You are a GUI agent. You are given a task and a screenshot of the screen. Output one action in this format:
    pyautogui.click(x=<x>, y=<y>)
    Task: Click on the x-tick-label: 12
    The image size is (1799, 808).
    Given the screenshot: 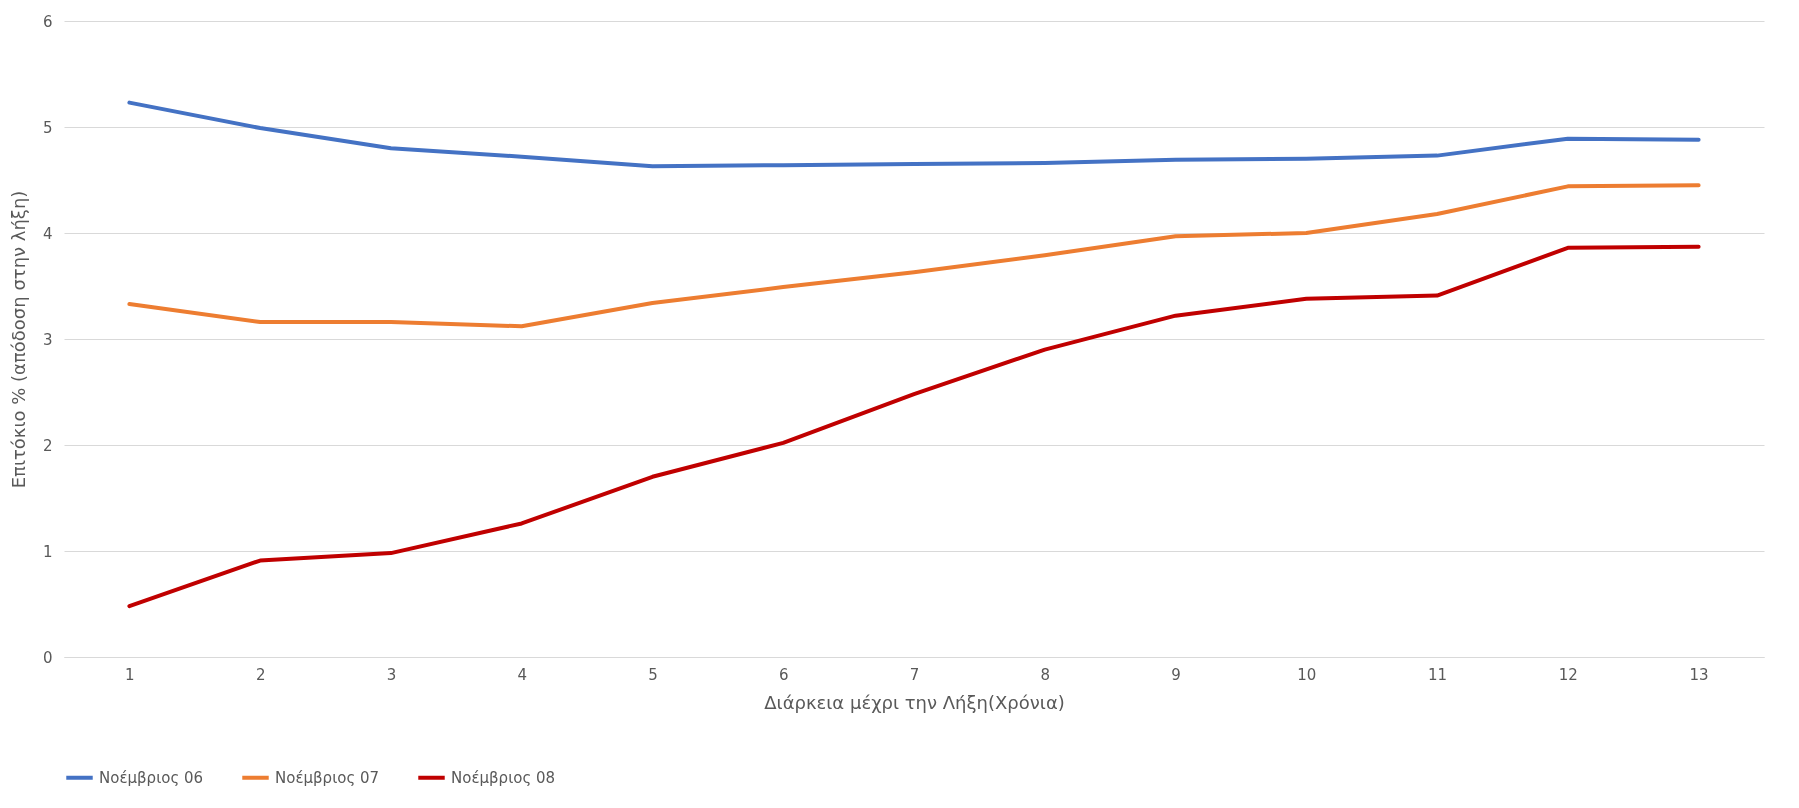 What is the action you would take?
    pyautogui.click(x=1568, y=674)
    